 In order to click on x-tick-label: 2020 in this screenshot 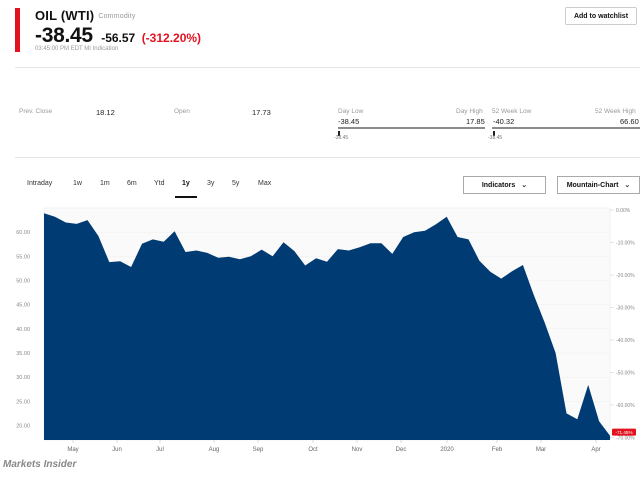, I will do `click(447, 450)`.